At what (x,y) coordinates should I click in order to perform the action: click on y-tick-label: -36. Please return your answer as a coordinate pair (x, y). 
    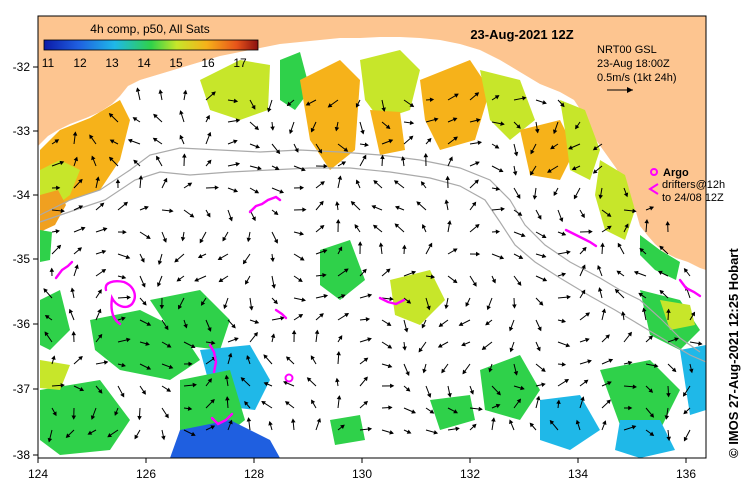
    Looking at the image, I should click on (22, 324).